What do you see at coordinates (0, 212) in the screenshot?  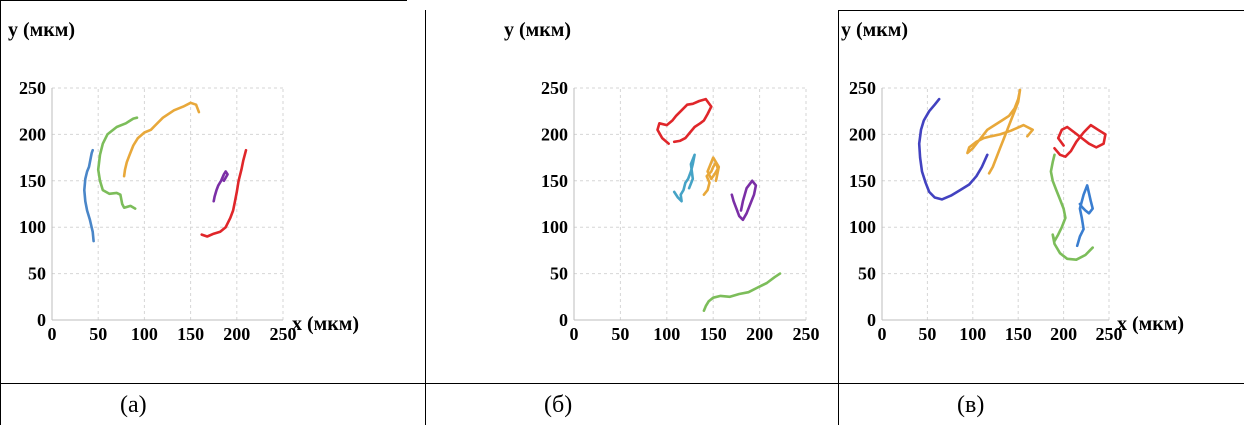 I see `table-left-border` at bounding box center [0, 212].